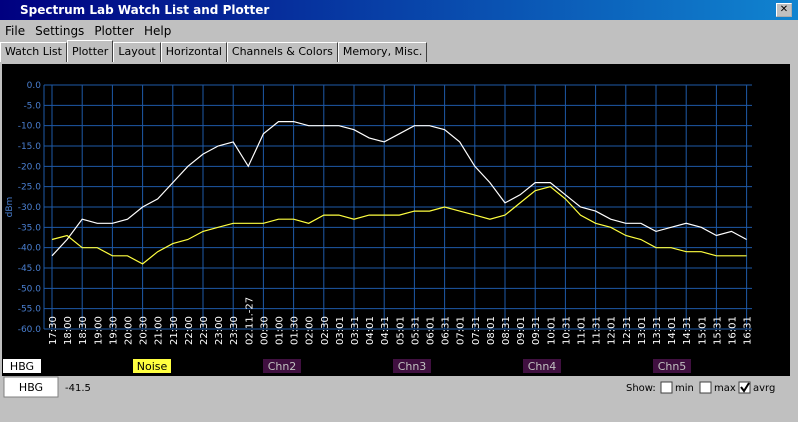  Describe the element at coordinates (264, 330) in the screenshot. I see `x-tick-label: 00:30` at that location.